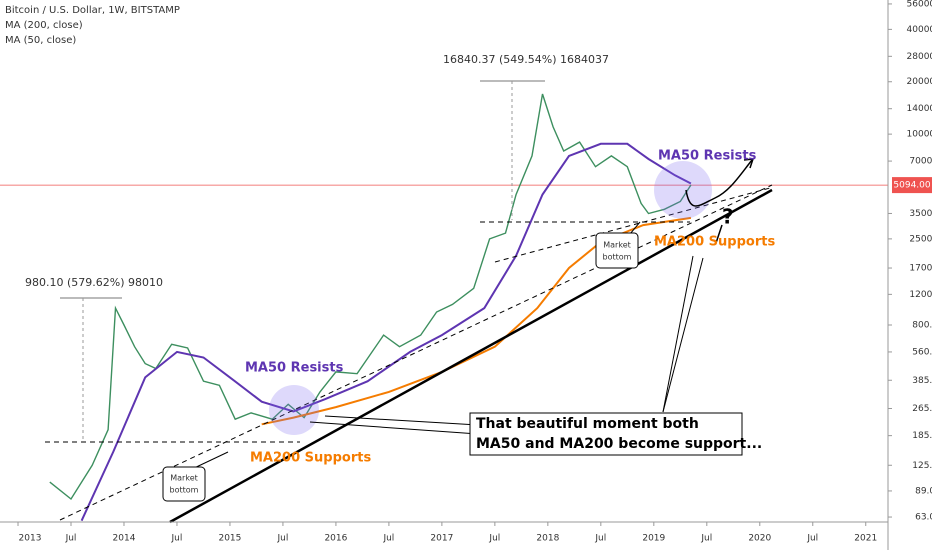  What do you see at coordinates (920, 269) in the screenshot?
I see `y-tick-label: 1700.00` at bounding box center [920, 269].